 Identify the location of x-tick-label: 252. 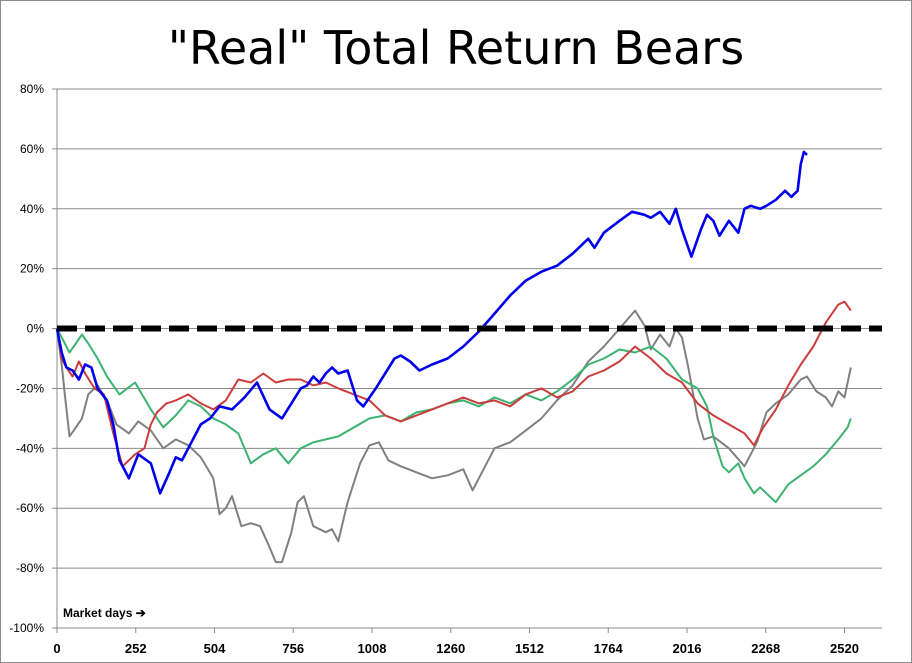
(136, 648).